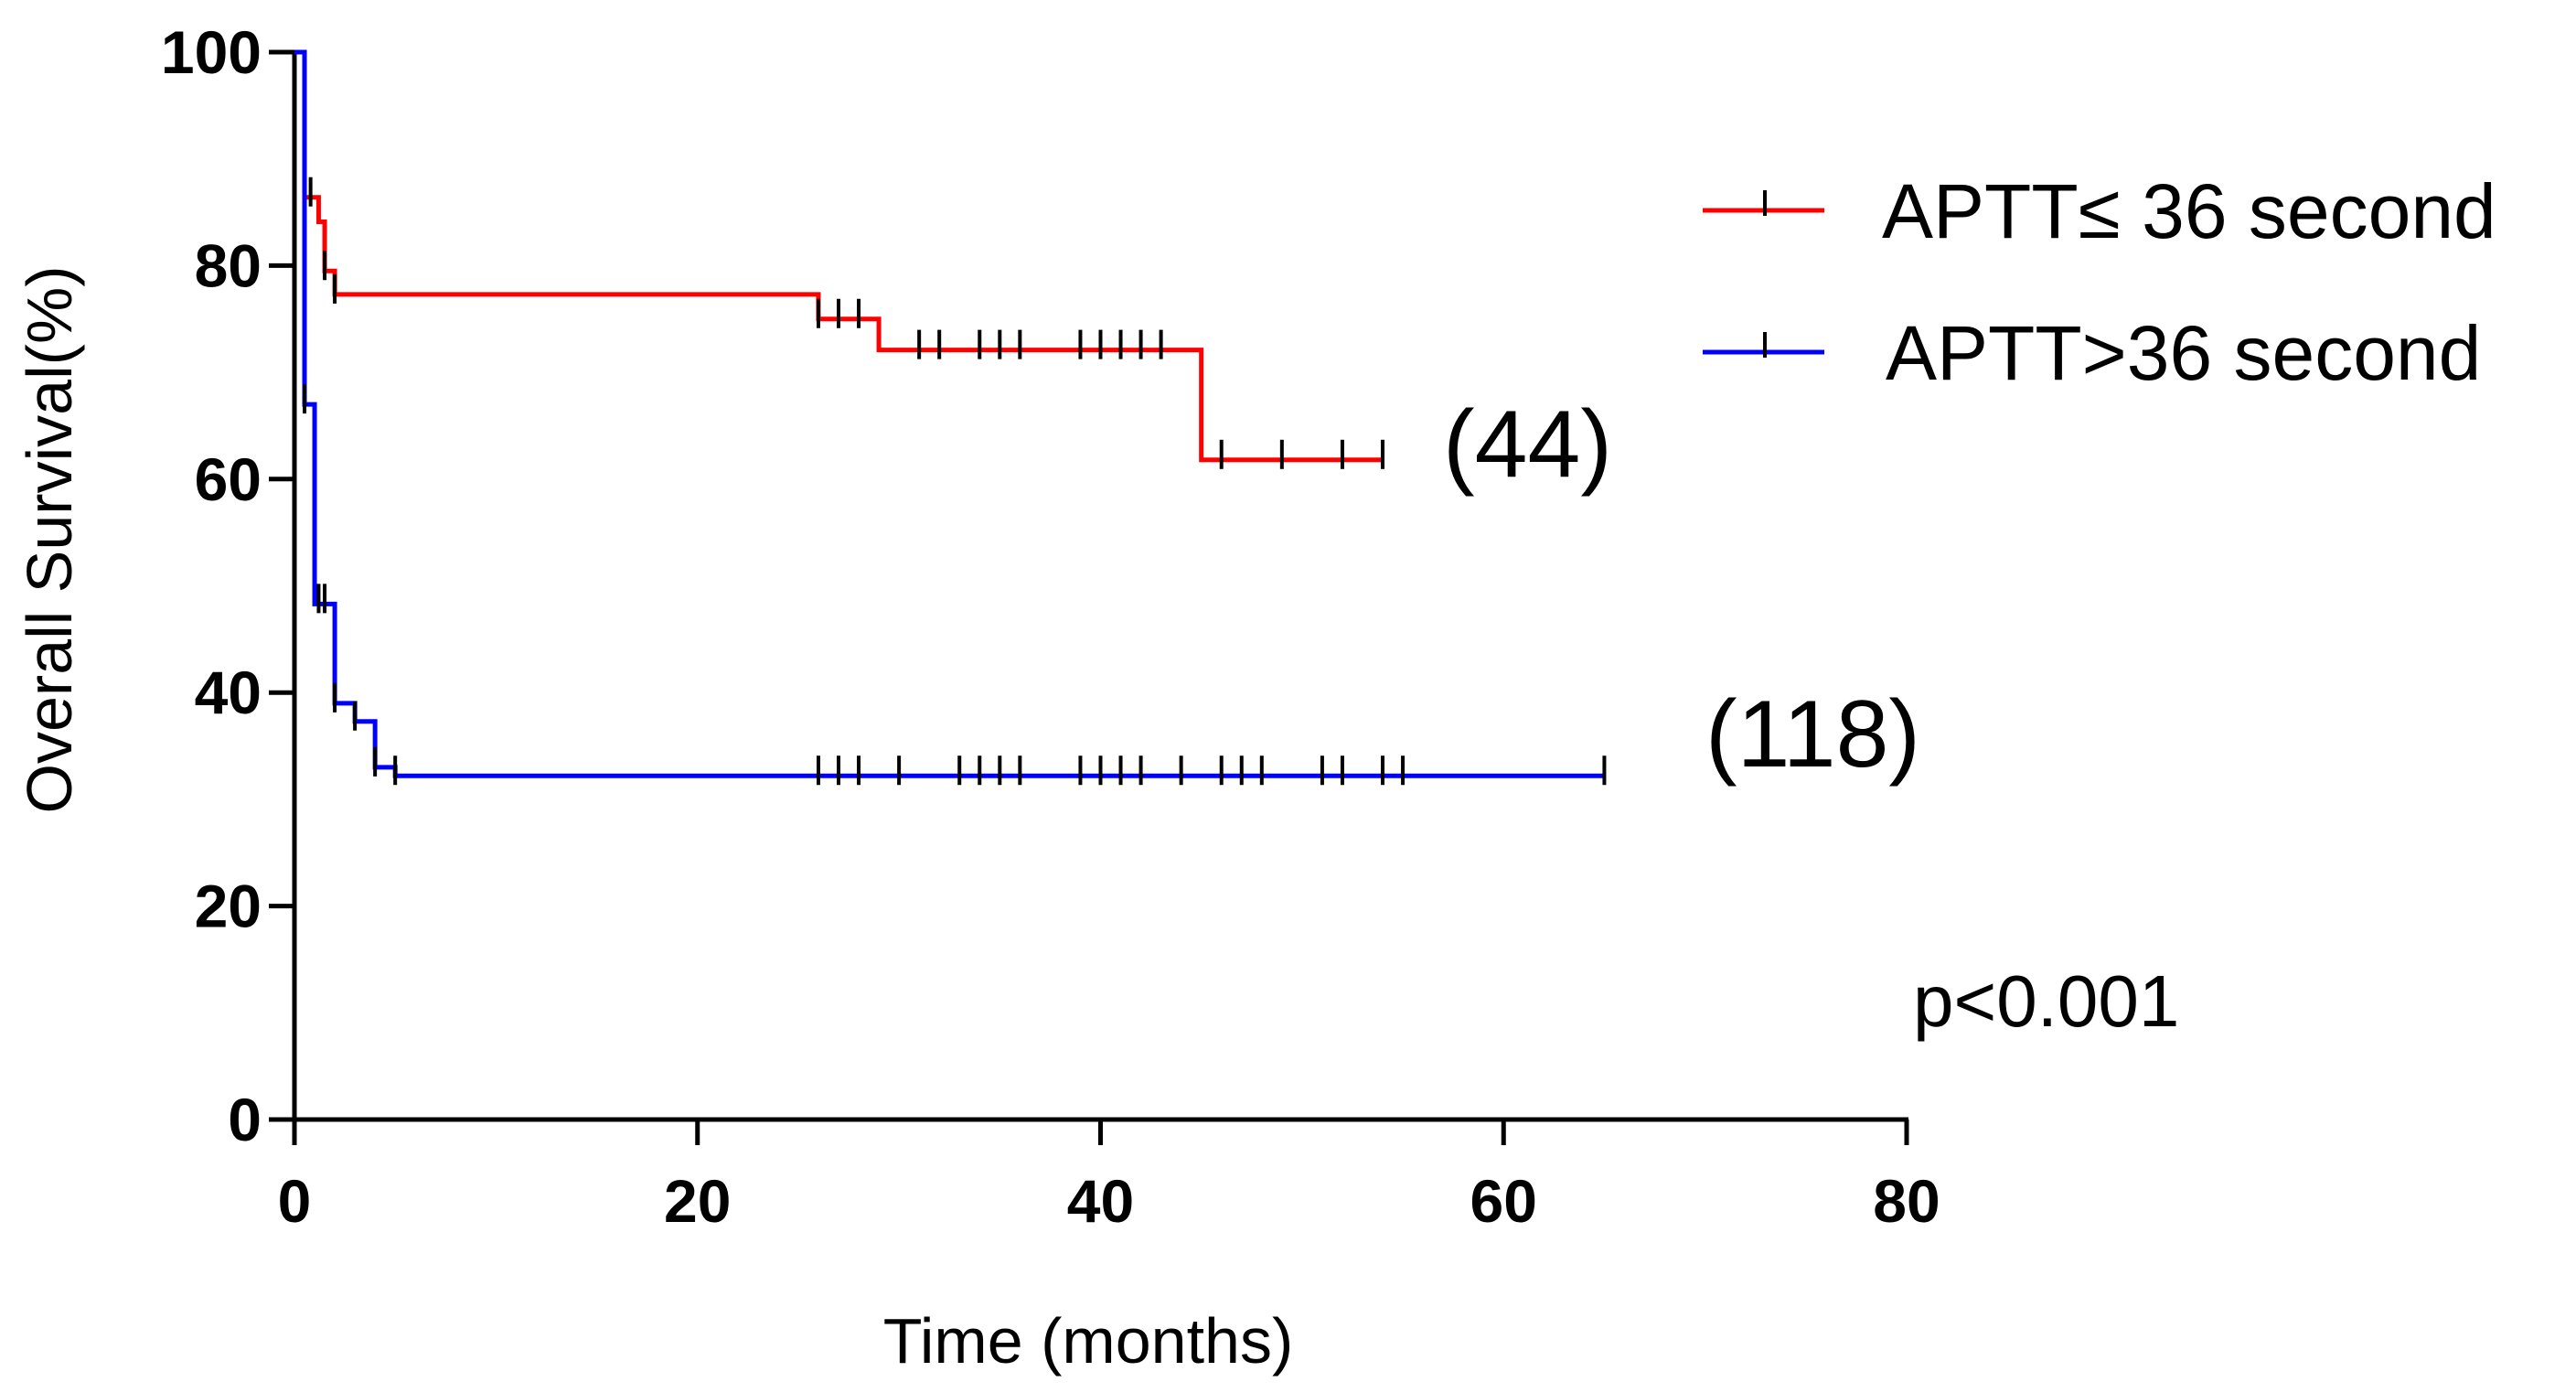 This screenshot has width=2576, height=1393. I want to click on x-tick-label: 60, so click(1503, 1201).